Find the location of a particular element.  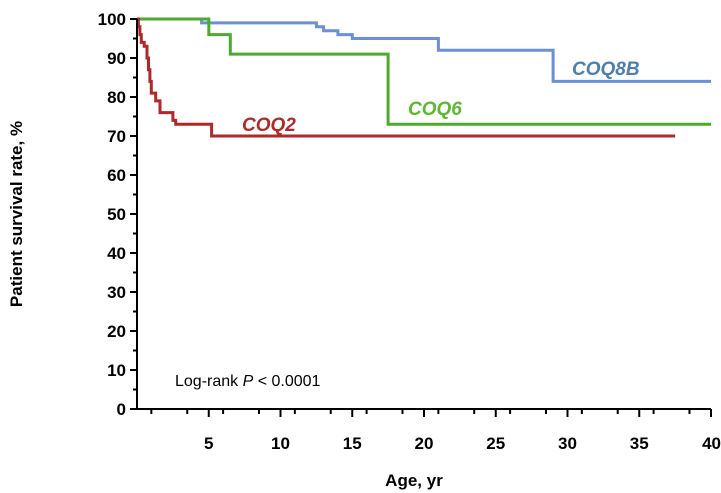

y-tick-label: 100 is located at coordinates (112, 19).